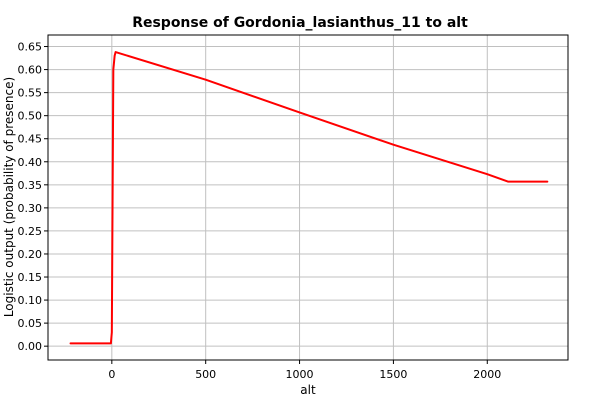 The width and height of the screenshot is (600, 400). What do you see at coordinates (30, 277) in the screenshot?
I see `y-tick-label: 0.15` at bounding box center [30, 277].